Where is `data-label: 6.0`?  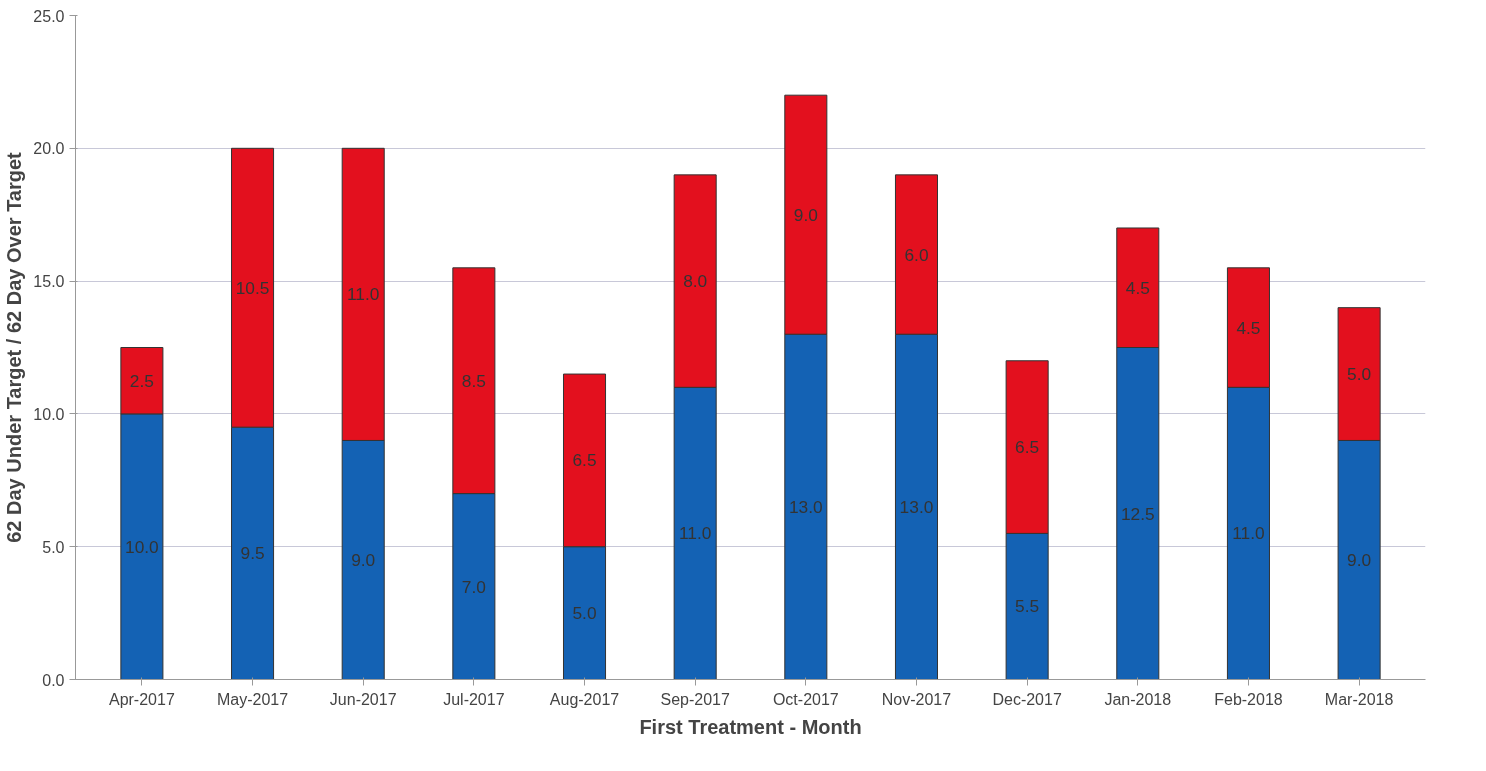 data-label: 6.0 is located at coordinates (916, 254).